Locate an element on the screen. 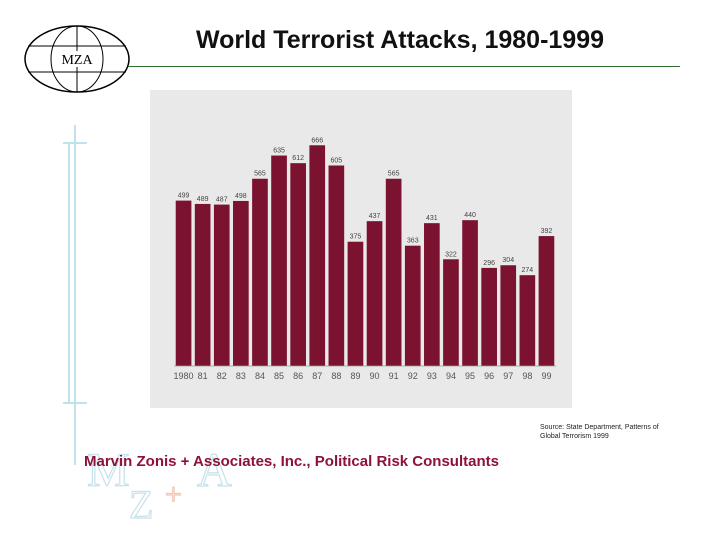 This screenshot has height=540, width=720. category-label-1980: 1980 is located at coordinates (184, 376).